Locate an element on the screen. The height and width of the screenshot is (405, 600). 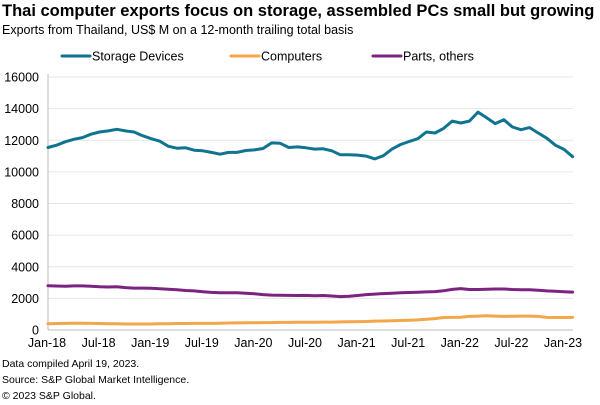
y-tick-label: 0 is located at coordinates (35, 331).